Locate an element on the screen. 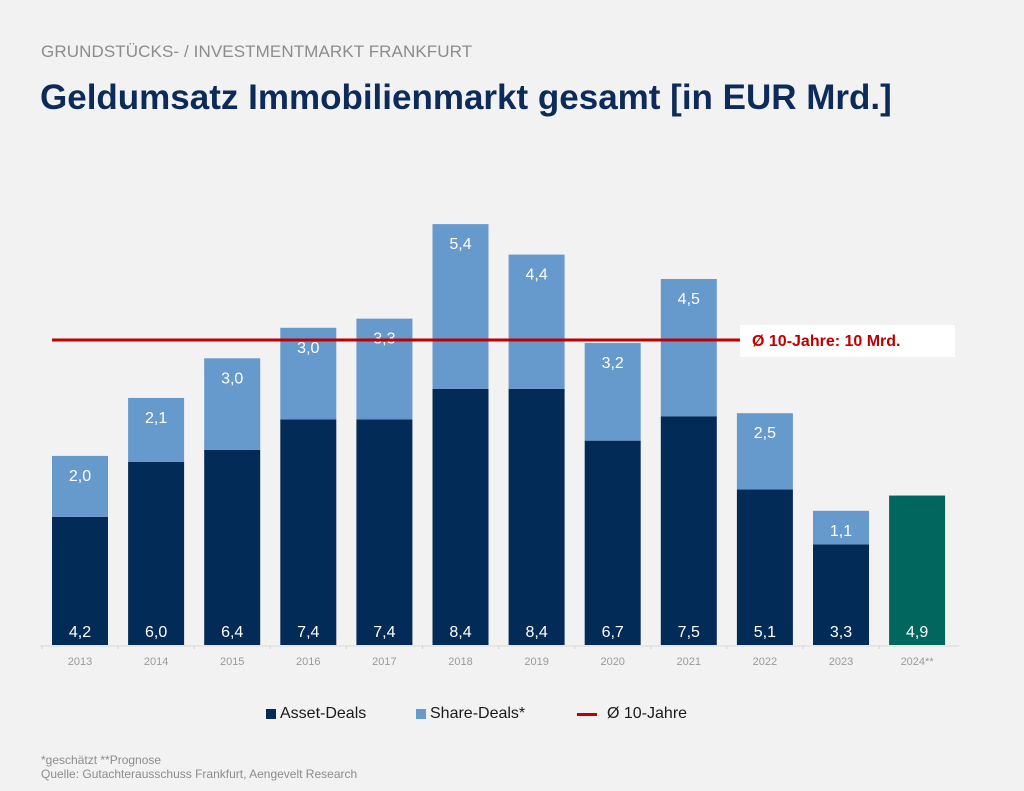 This screenshot has width=1024, height=791. data-label-asset: 3,3 is located at coordinates (841, 632).